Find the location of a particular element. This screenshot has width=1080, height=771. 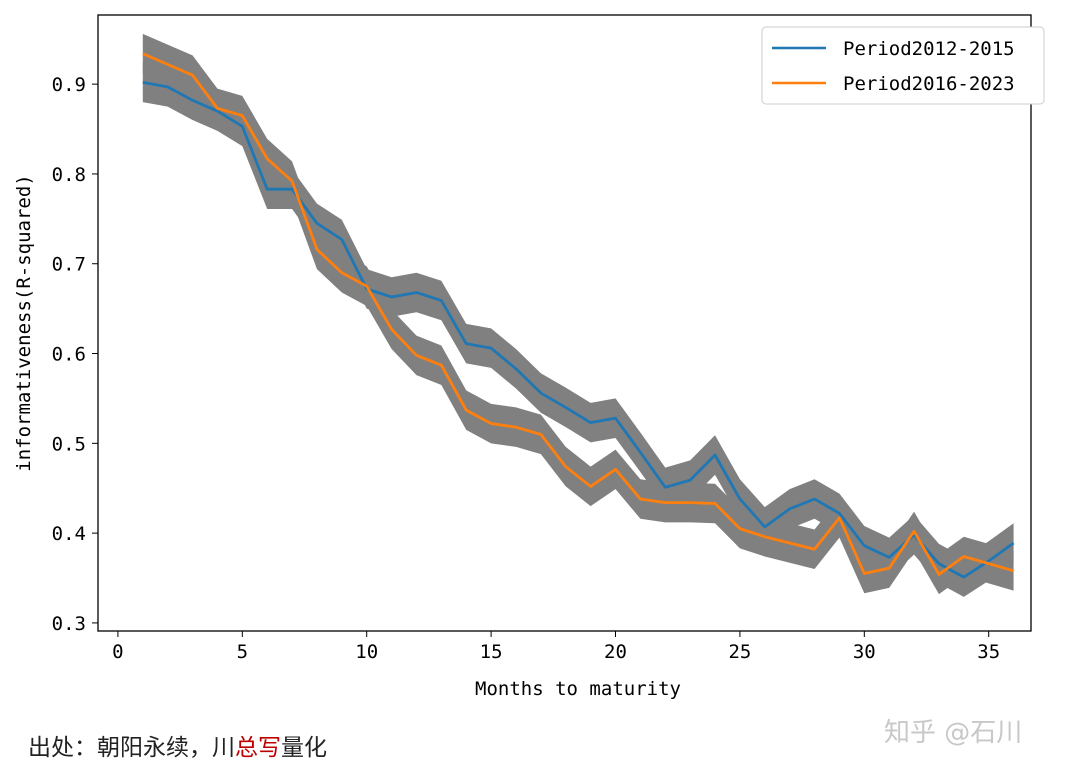

source-suffix: 量化 is located at coordinates (304, 748).